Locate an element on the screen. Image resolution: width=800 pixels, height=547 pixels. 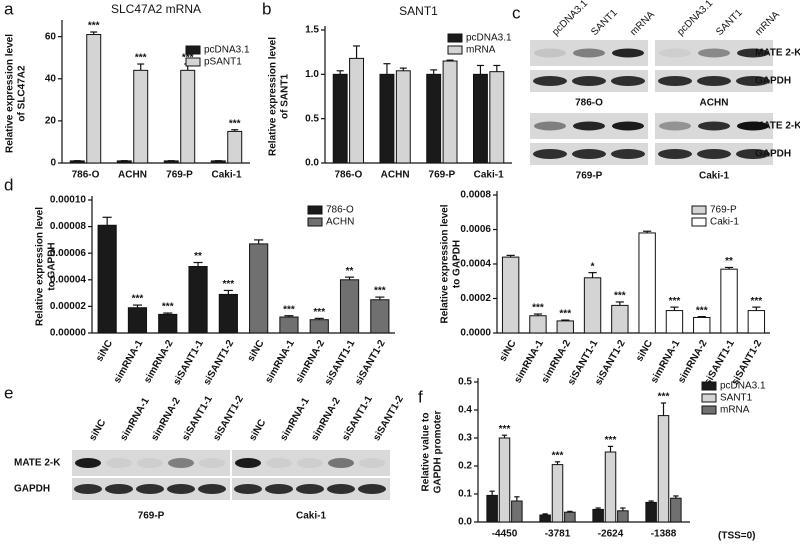
y-tick-label: 0 is located at coordinates (53, 163).